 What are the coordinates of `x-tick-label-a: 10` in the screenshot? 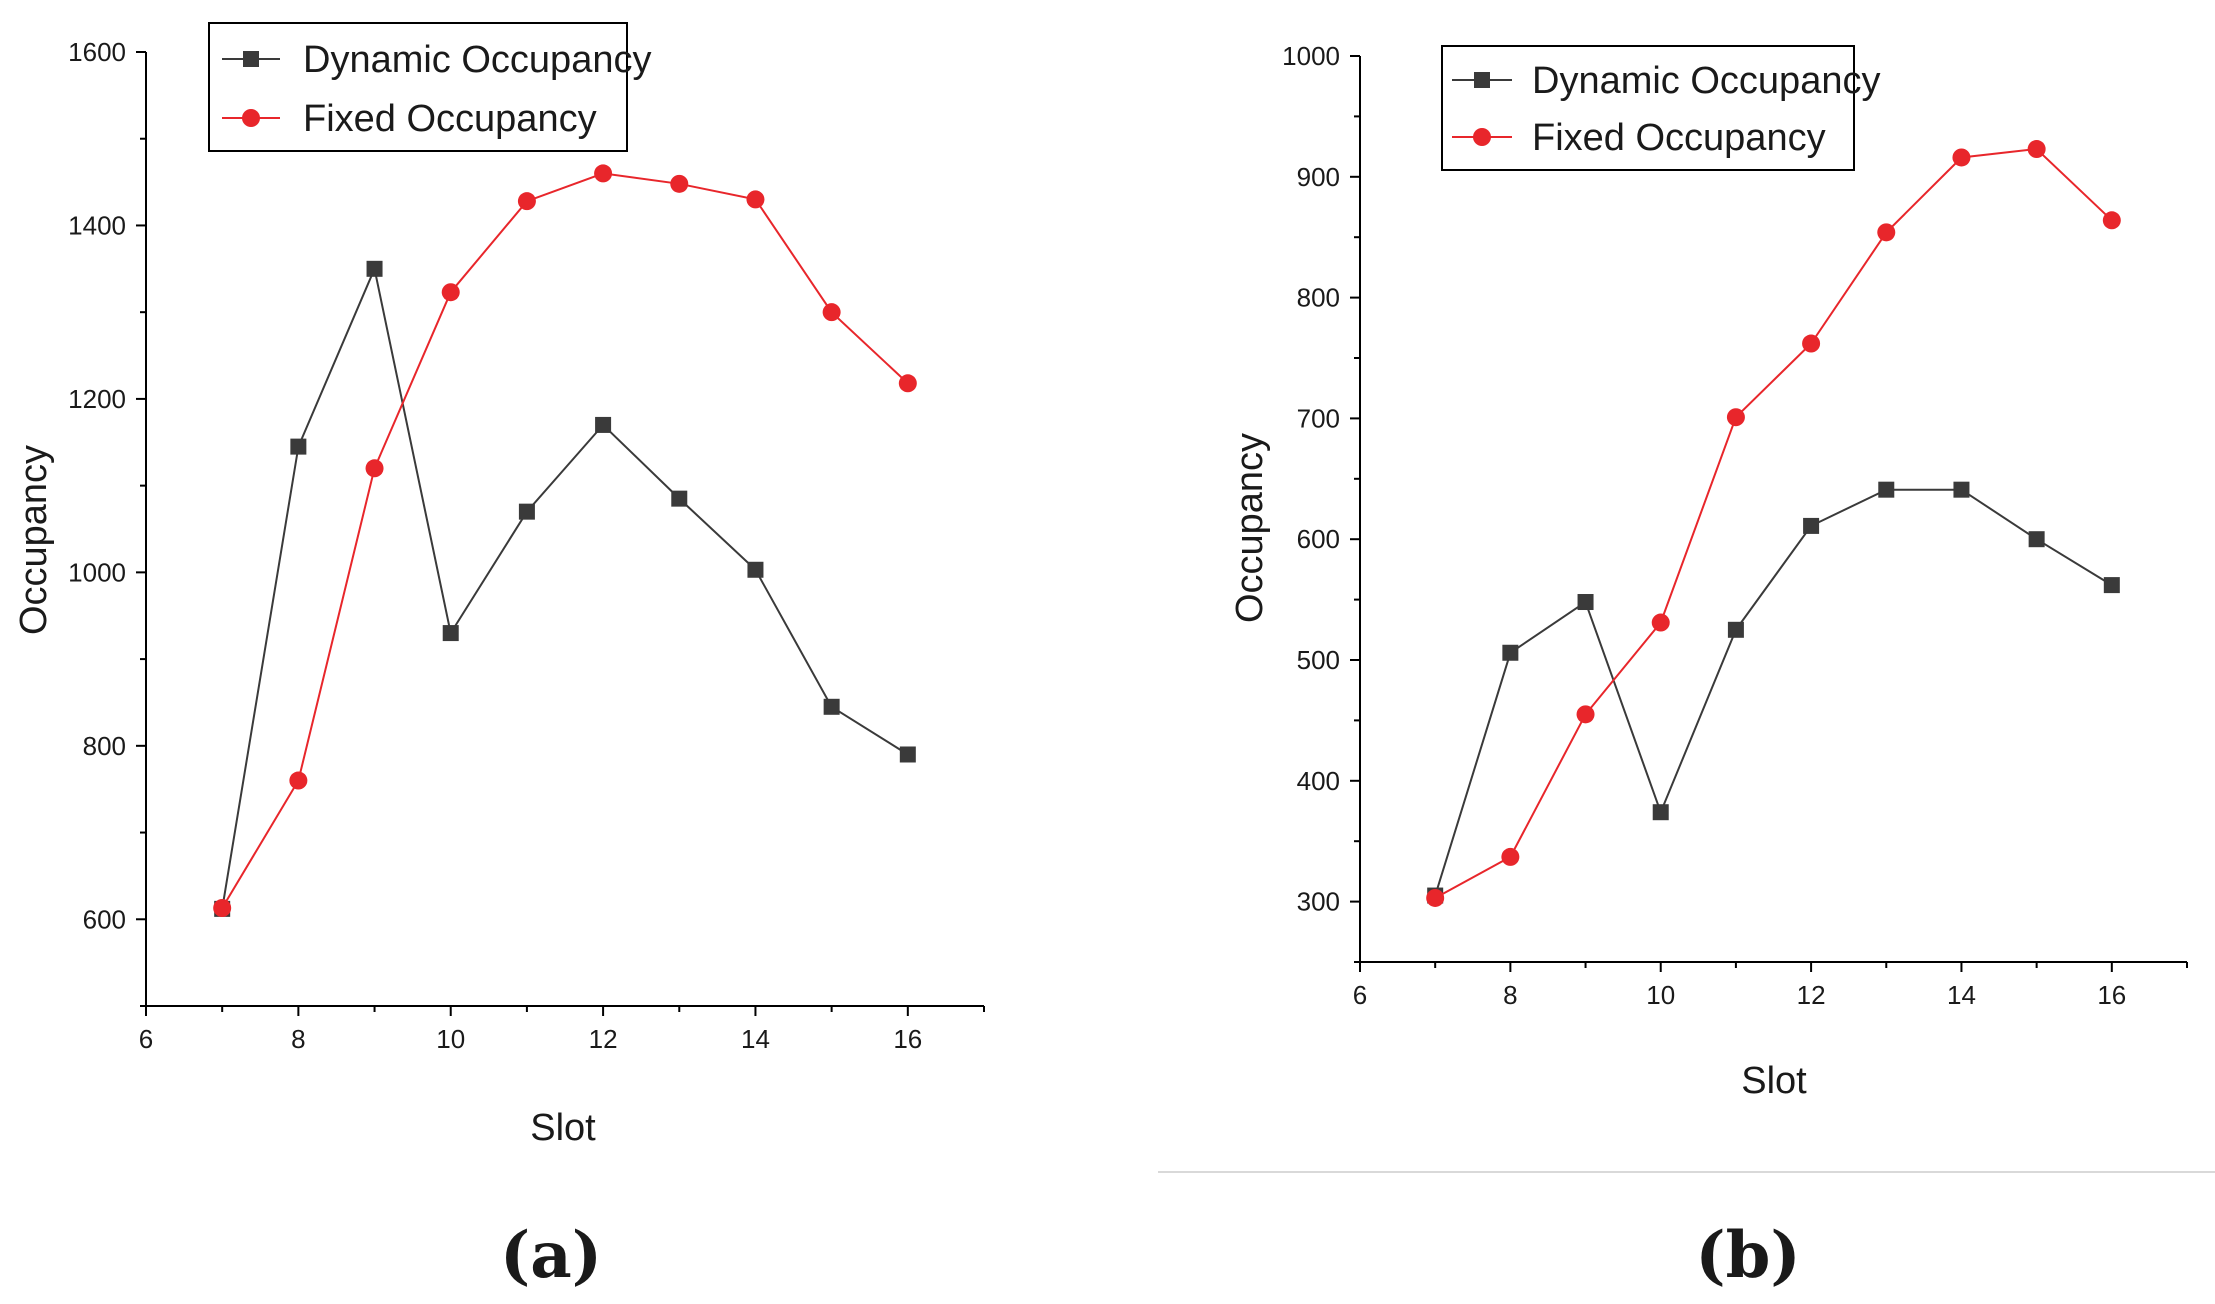 It's located at (450, 1039).